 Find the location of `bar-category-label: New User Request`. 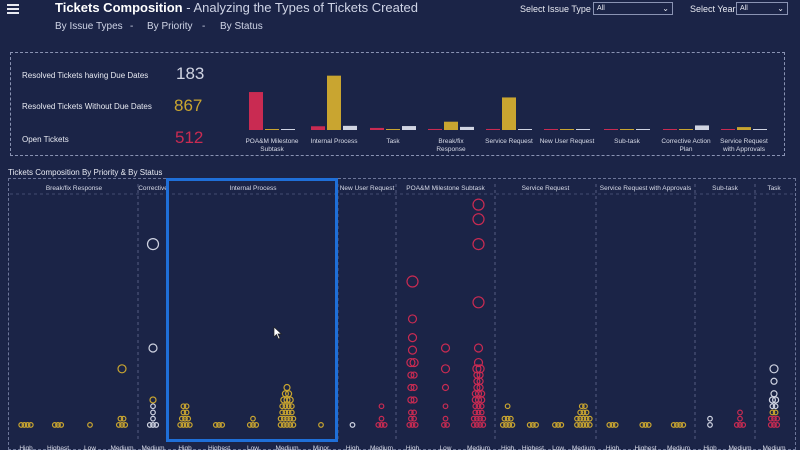

bar-category-label: New User Request is located at coordinates (567, 141).